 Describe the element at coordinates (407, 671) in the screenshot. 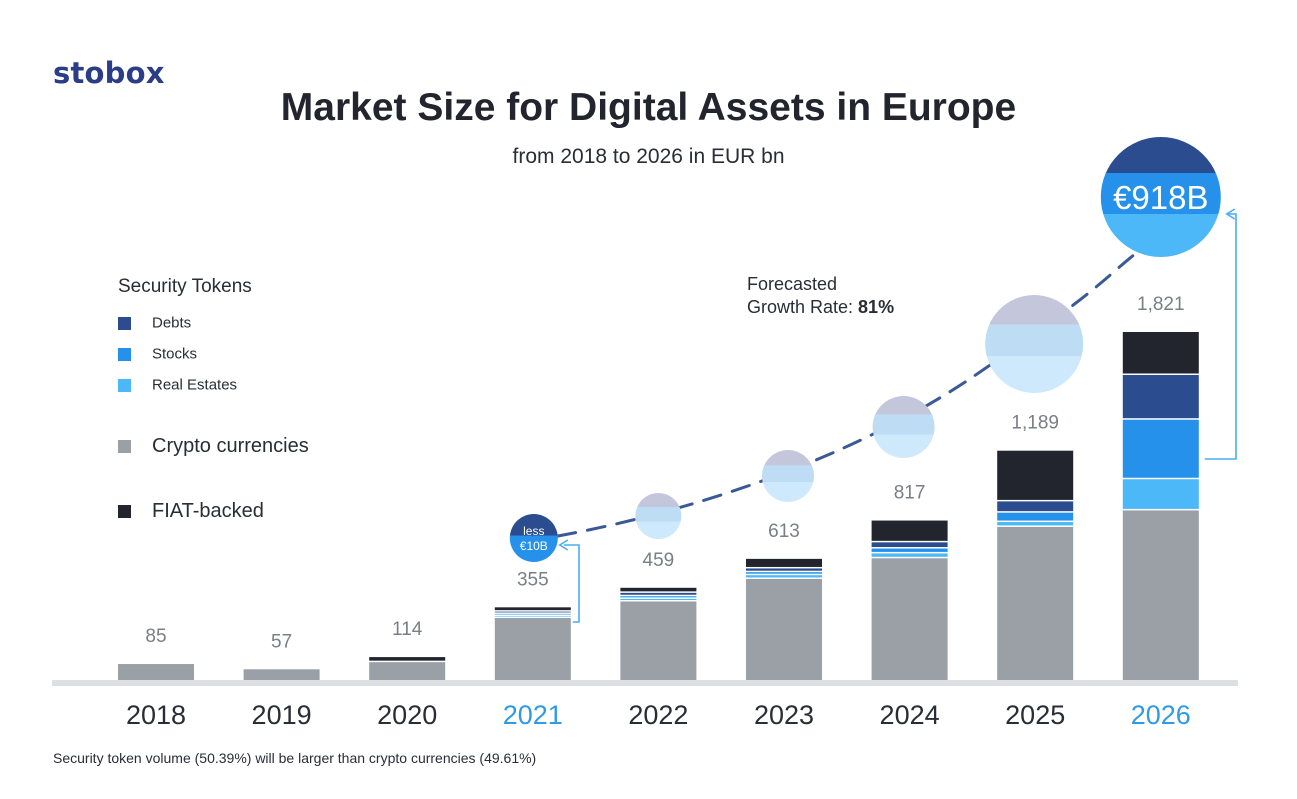

I see `bar-segment-crypto-currencies-2020` at that location.